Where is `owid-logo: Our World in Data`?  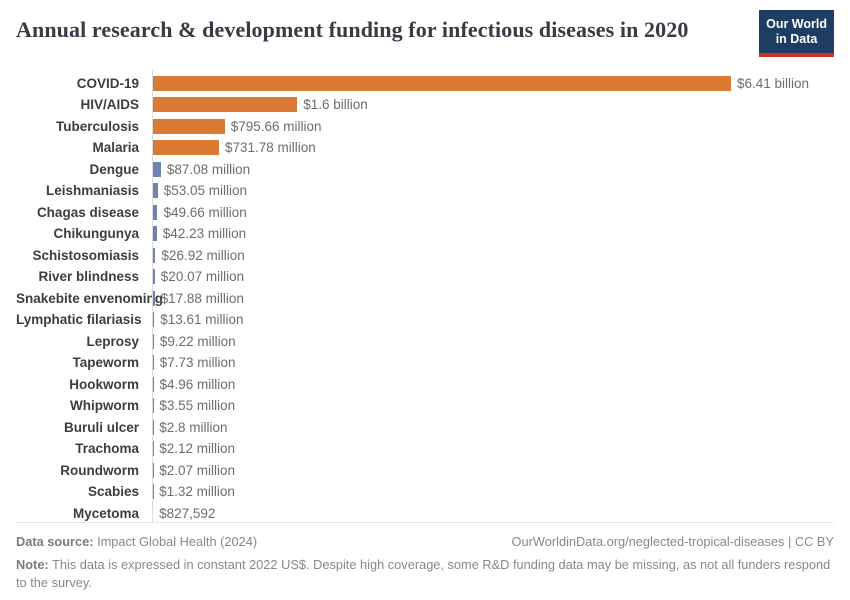
owid-logo: Our World in Data is located at coordinates (796, 33).